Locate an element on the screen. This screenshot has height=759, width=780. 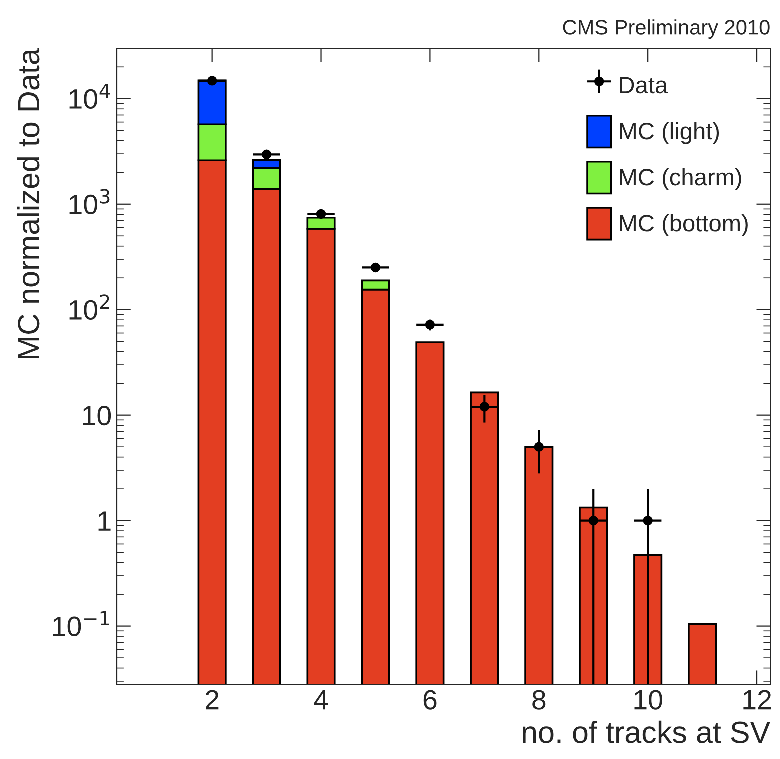
y-tick-label: 10$^{−1}$ is located at coordinates (81, 623).